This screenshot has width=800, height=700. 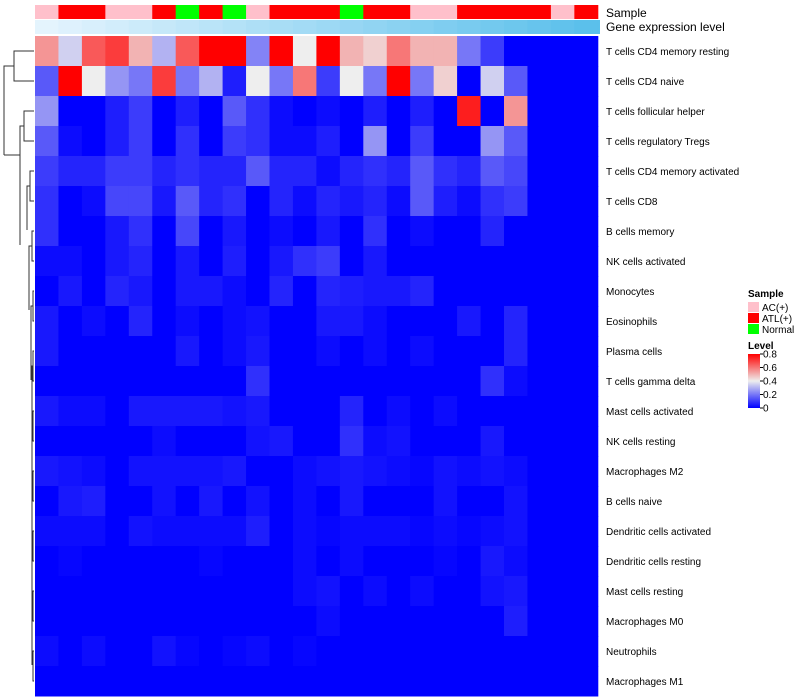 What do you see at coordinates (762, 378) in the screenshot?
I see `level-legend: Level 0.8 0.6 0.4 0.2 0` at bounding box center [762, 378].